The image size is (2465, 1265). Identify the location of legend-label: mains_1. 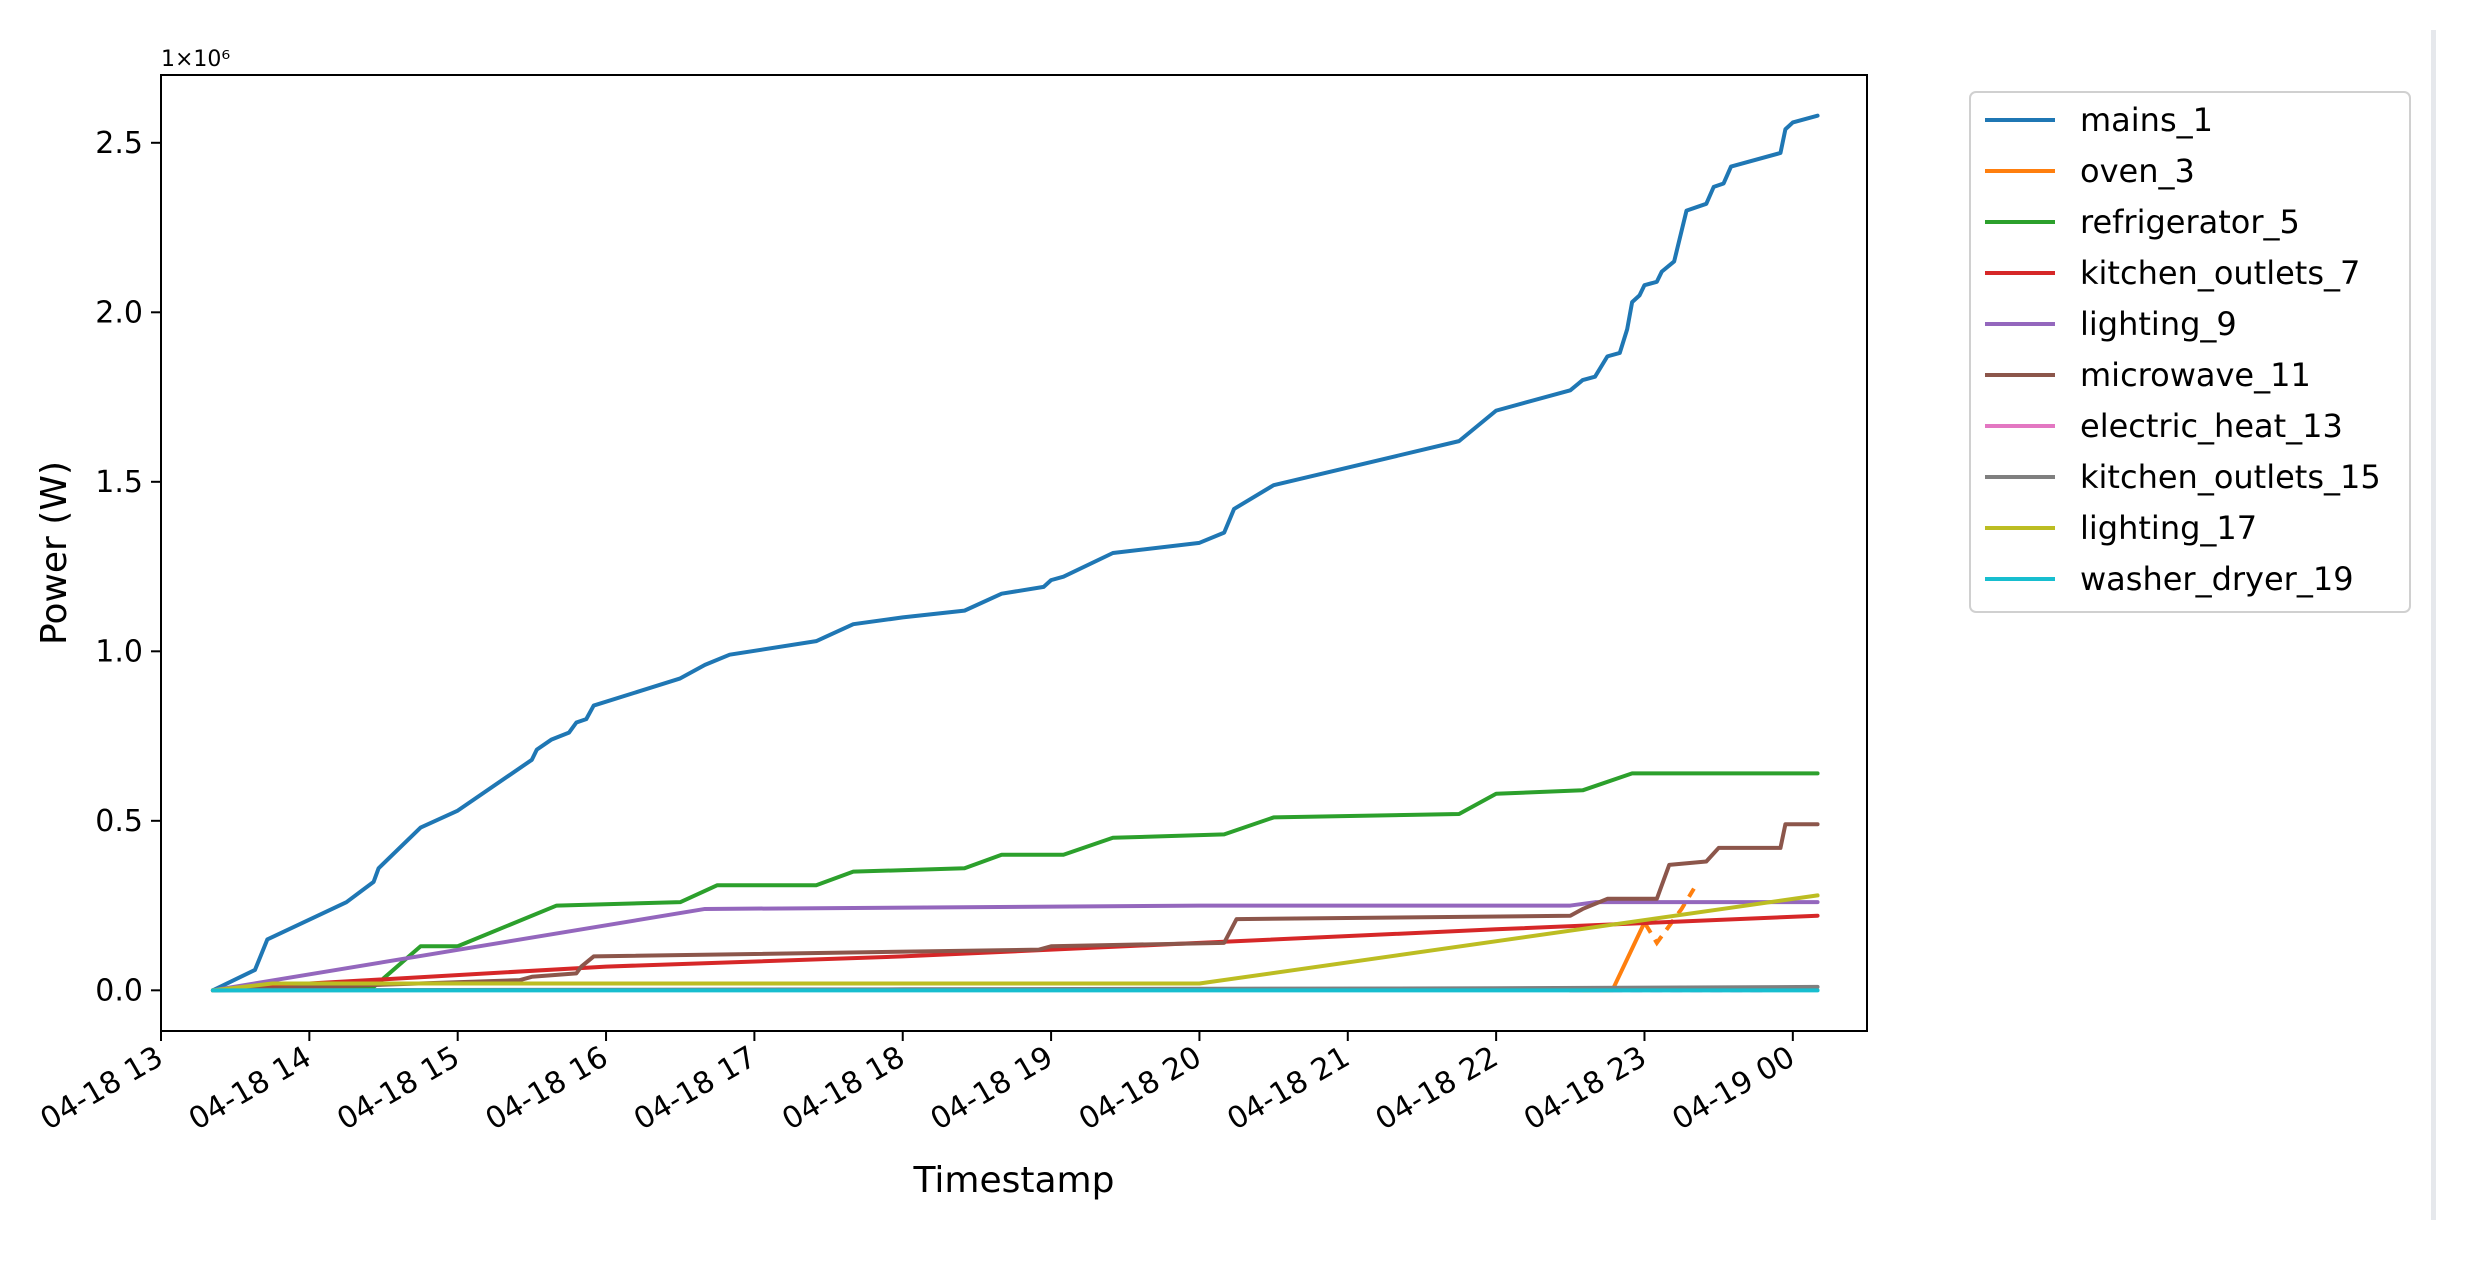
(2146, 120).